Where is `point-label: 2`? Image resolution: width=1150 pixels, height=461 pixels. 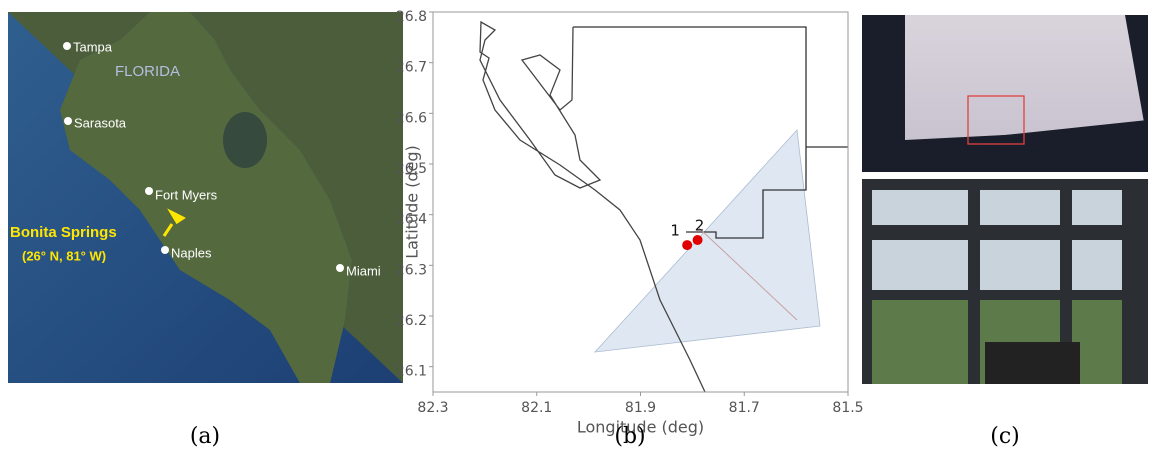 point-label: 2 is located at coordinates (700, 226).